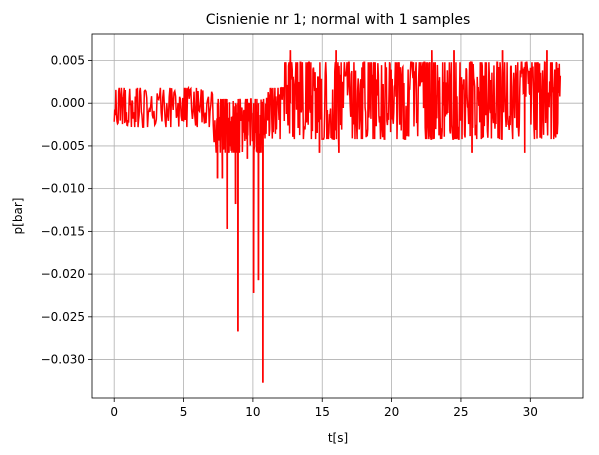 This screenshot has height=455, width=599. What do you see at coordinates (338, 438) in the screenshot?
I see `x-axis-label: t[s]` at bounding box center [338, 438].